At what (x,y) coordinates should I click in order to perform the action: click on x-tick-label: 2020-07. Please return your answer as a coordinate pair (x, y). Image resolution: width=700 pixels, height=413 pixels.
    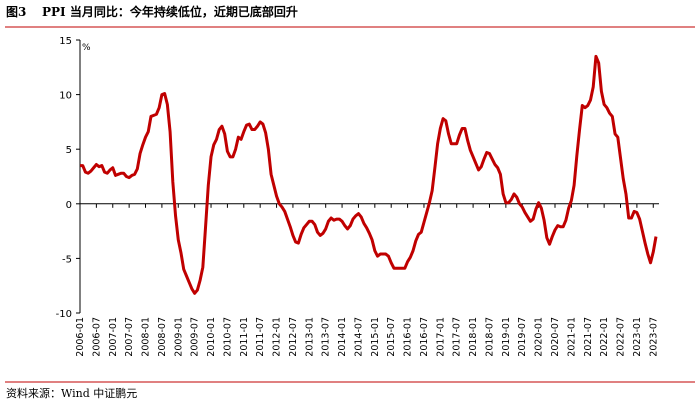
    Looking at the image, I should click on (555, 337).